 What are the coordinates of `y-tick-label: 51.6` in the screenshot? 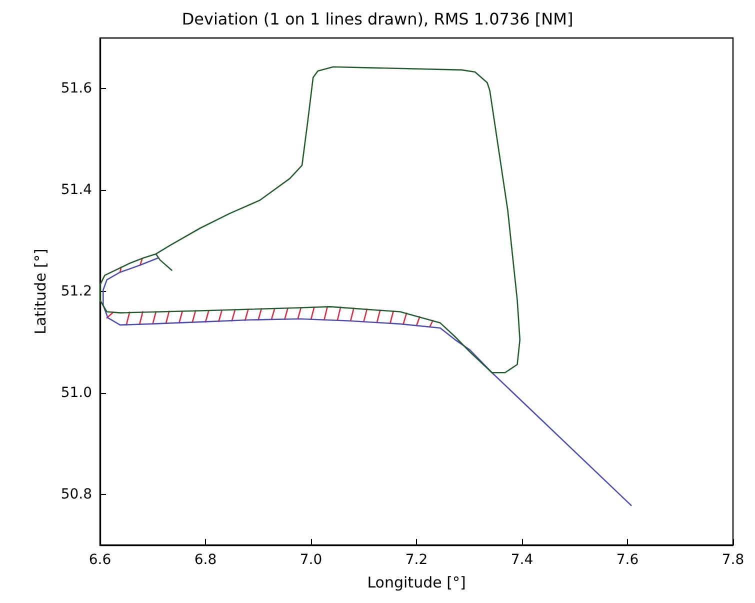 It's located at (76, 88).